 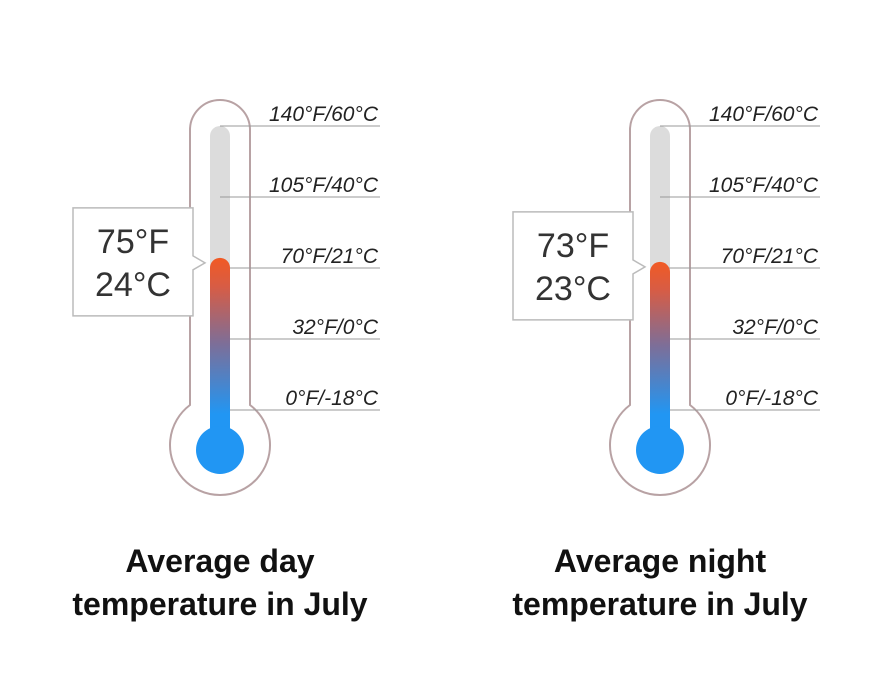 I want to click on chart-title-night: Average night temperature in July, so click(x=660, y=582).